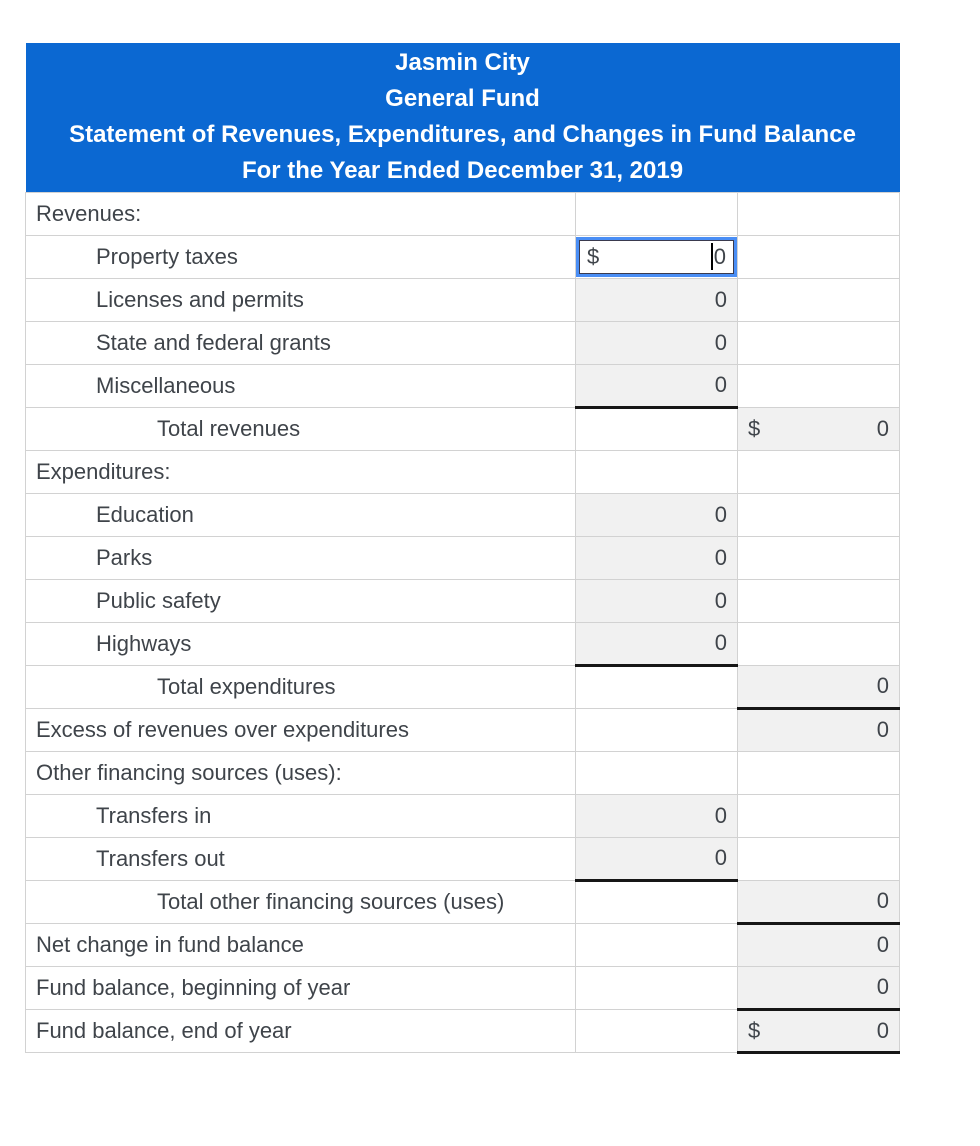 The height and width of the screenshot is (1146, 980). What do you see at coordinates (656, 859) in the screenshot?
I see `amount-field-transfers-out: 0` at bounding box center [656, 859].